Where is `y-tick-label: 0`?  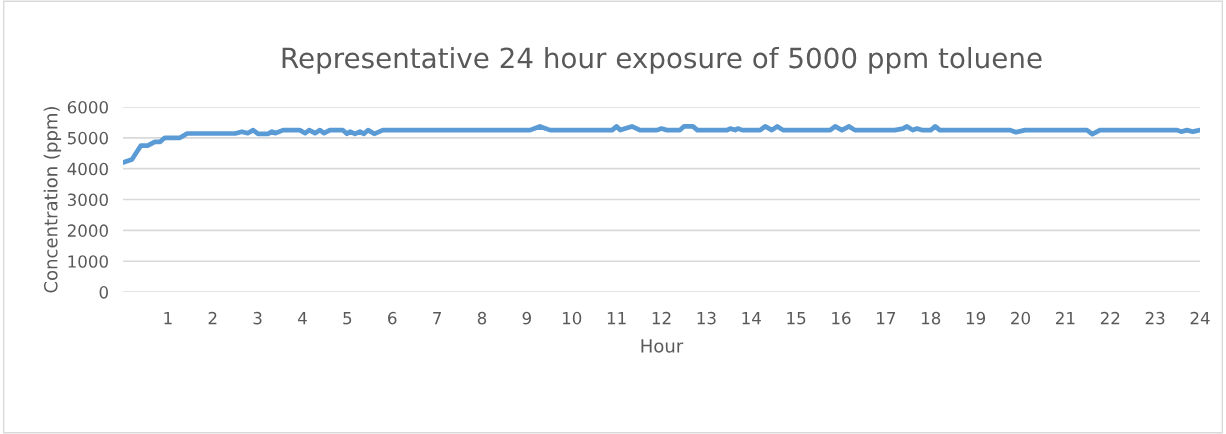
y-tick-label: 0 is located at coordinates (103, 292).